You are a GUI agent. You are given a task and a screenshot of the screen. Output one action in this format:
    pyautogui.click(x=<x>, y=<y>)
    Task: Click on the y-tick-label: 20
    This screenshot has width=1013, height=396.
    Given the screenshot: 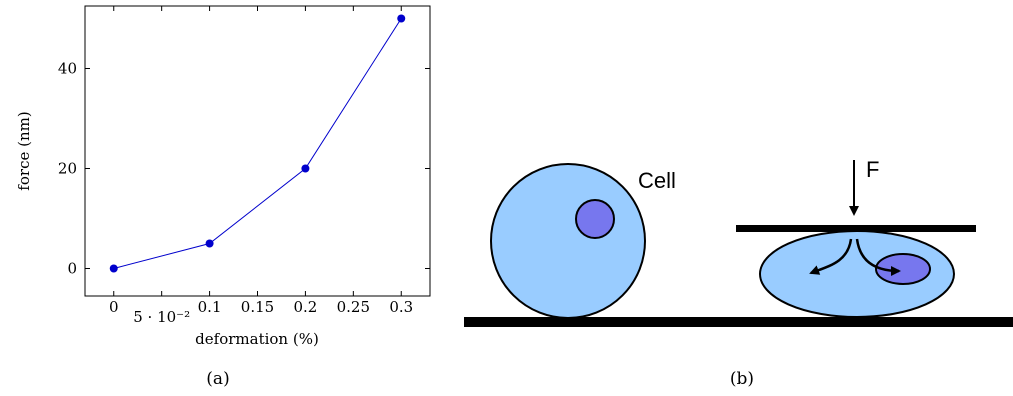 What is the action you would take?
    pyautogui.click(x=67, y=169)
    